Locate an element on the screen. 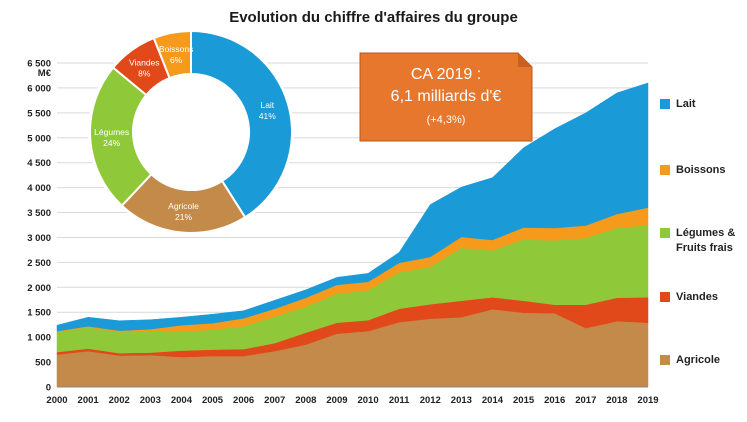 The width and height of the screenshot is (747, 422). callout-fold is located at coordinates (525, 60).